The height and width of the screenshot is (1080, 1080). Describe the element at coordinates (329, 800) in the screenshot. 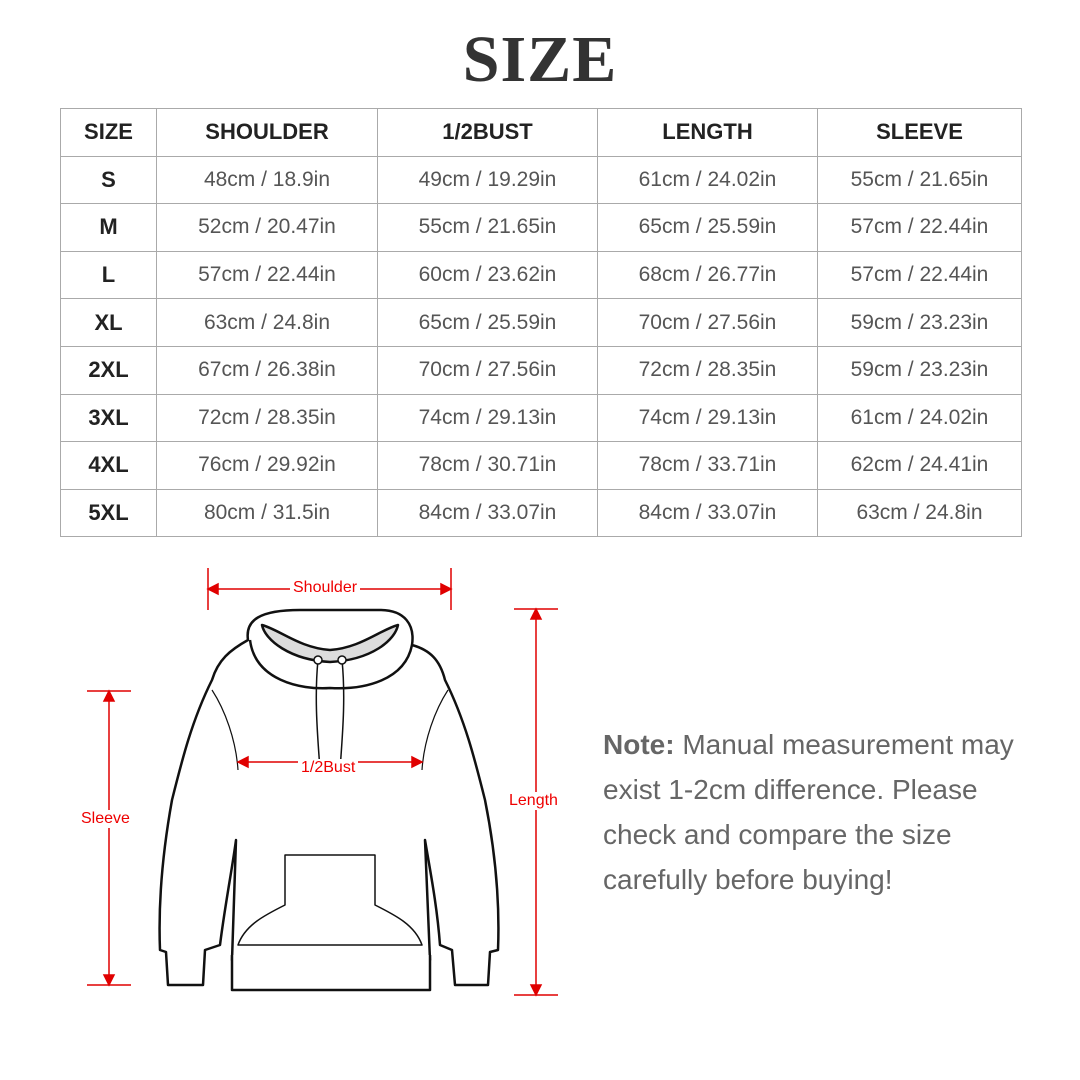

I see `hoodie-outline-icon` at that location.